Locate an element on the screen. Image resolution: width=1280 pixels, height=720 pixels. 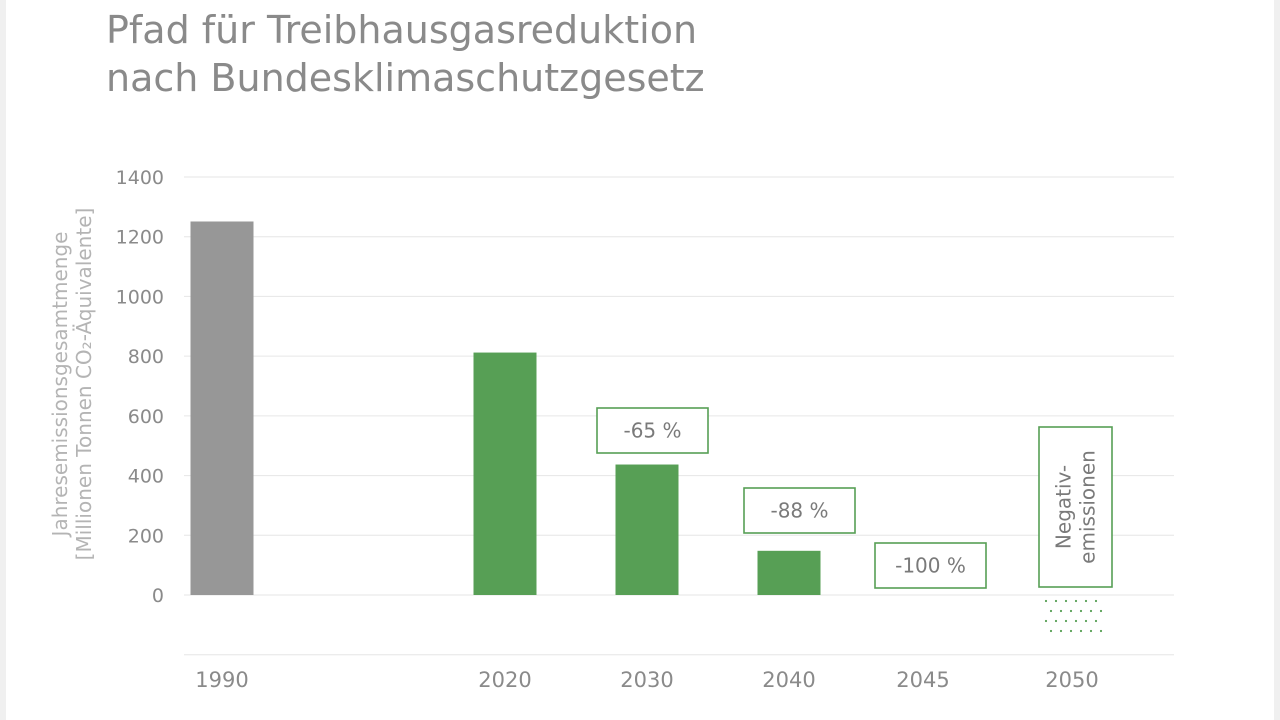
x-tick-label-2020: 2020 is located at coordinates (504, 680).